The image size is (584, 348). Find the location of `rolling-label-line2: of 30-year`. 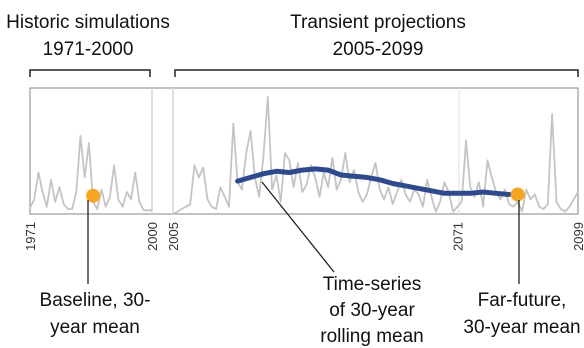

rolling-label-line2: of 30-year is located at coordinates (372, 310).